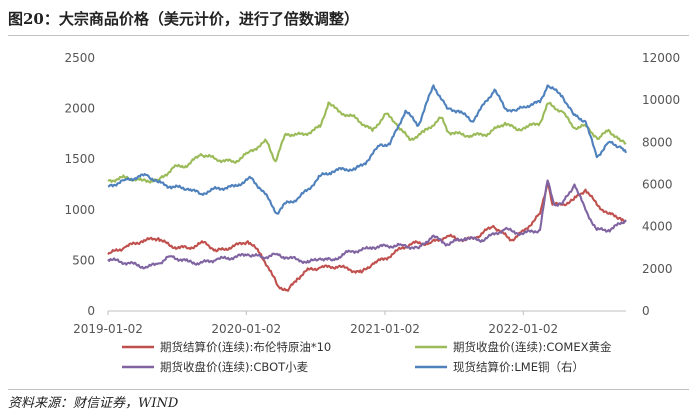 The width and height of the screenshot is (697, 418). What do you see at coordinates (79, 184) in the screenshot?
I see `left-y-axis: 0 500 1000 1500 2000 2500` at bounding box center [79, 184].